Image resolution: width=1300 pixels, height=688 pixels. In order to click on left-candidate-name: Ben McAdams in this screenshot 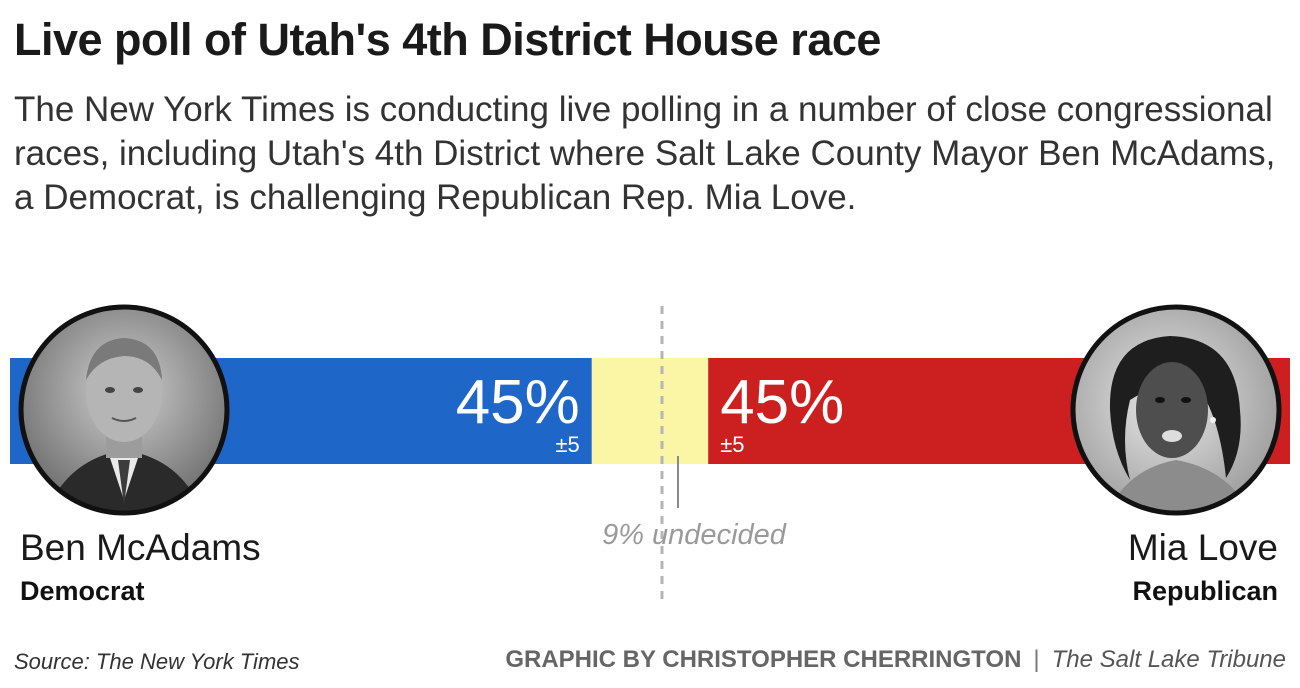, I will do `click(140, 547)`.